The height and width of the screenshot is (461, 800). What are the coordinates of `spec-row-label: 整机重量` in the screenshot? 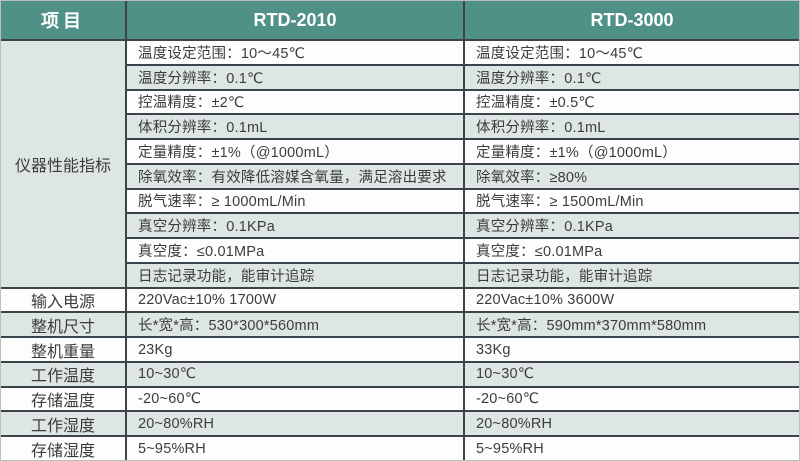 It's located at (63, 349).